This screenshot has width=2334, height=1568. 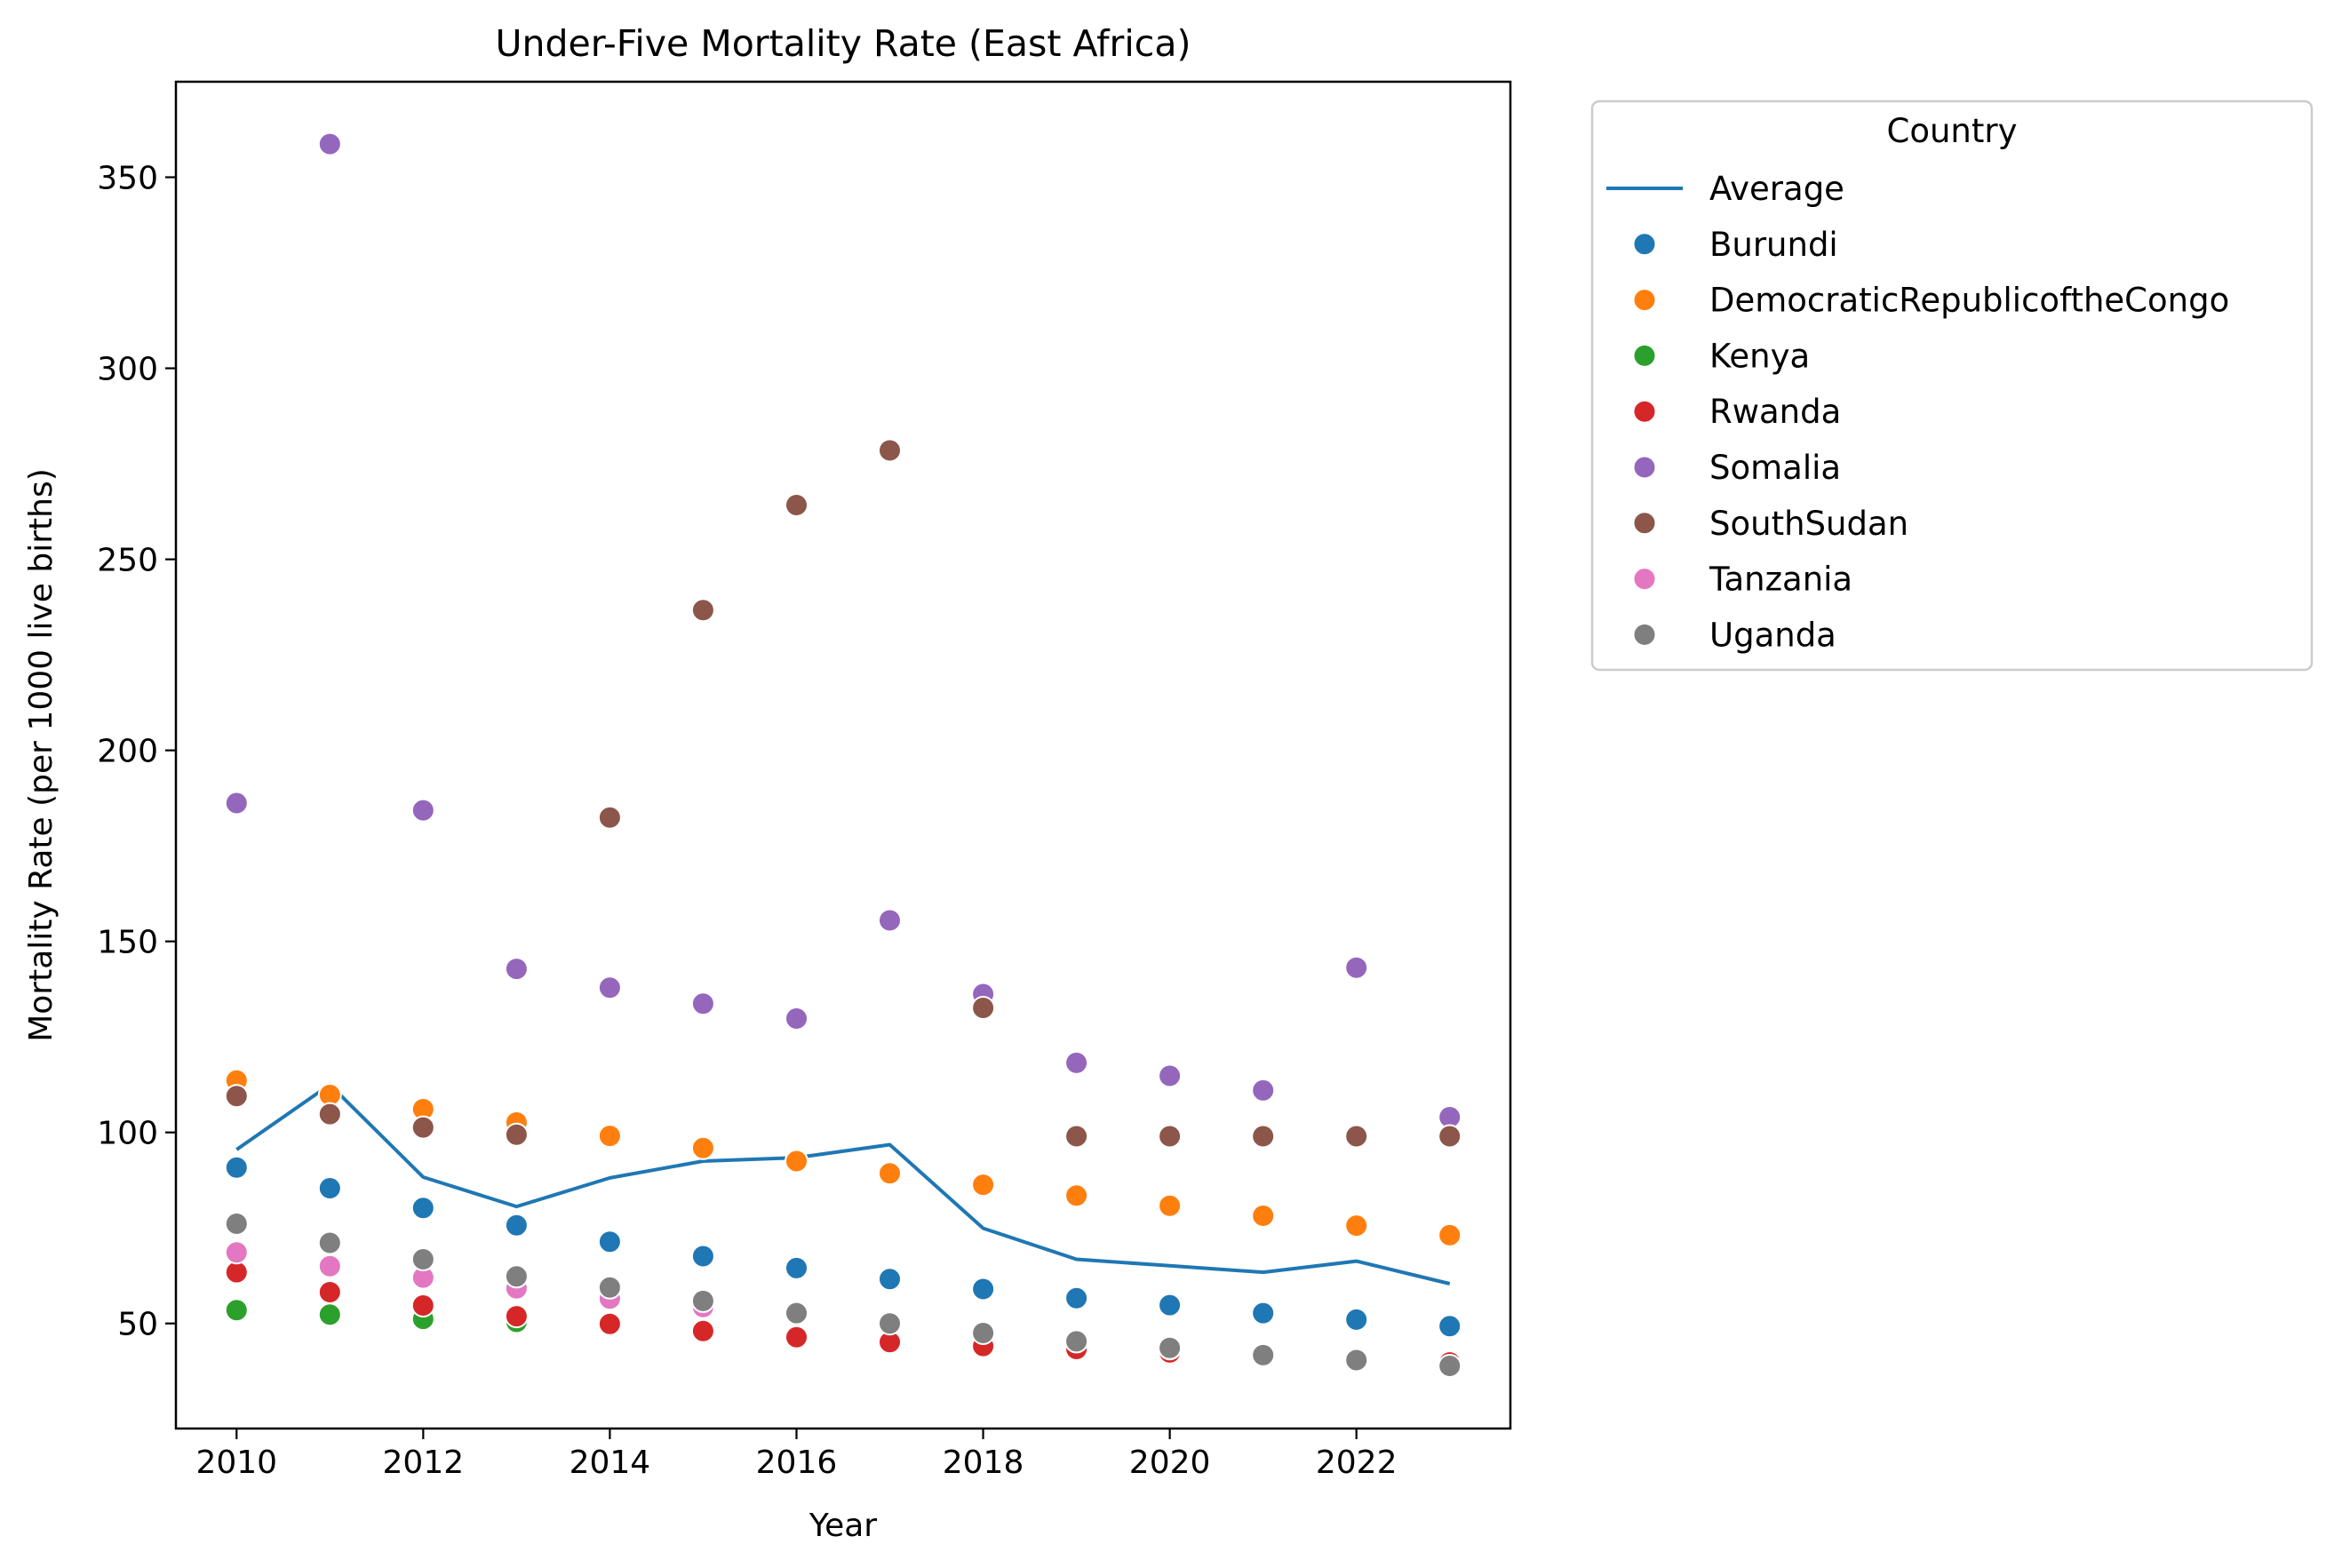 I want to click on point-southsudan-2018, so click(x=983, y=1008).